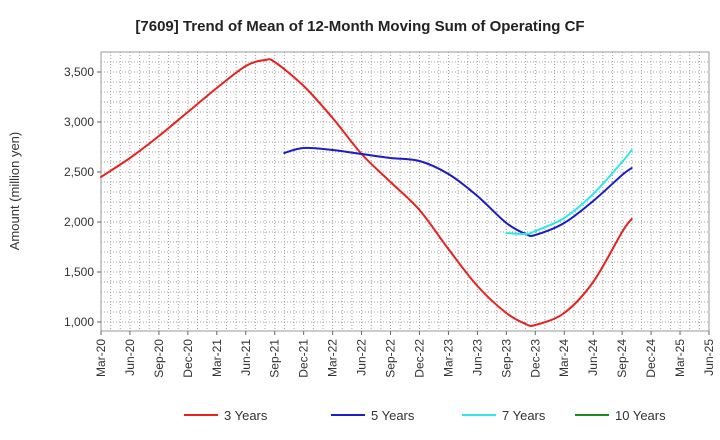 The image size is (720, 440). Describe the element at coordinates (79, 172) in the screenshot. I see `y-tick-label: 2,500` at that location.